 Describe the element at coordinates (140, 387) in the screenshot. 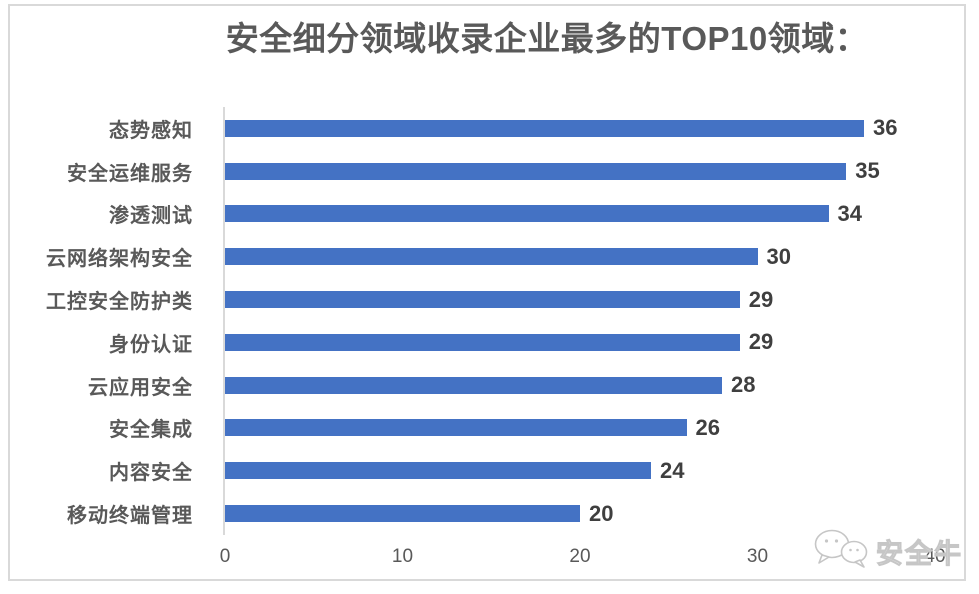

I see `category-label: 云应用安全` at that location.